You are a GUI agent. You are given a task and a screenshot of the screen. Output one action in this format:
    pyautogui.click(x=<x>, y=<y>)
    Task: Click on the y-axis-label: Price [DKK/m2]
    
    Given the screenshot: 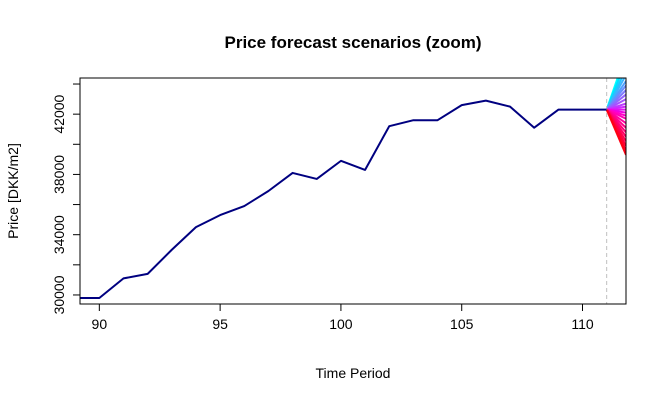 What is the action you would take?
    pyautogui.click(x=13, y=191)
    